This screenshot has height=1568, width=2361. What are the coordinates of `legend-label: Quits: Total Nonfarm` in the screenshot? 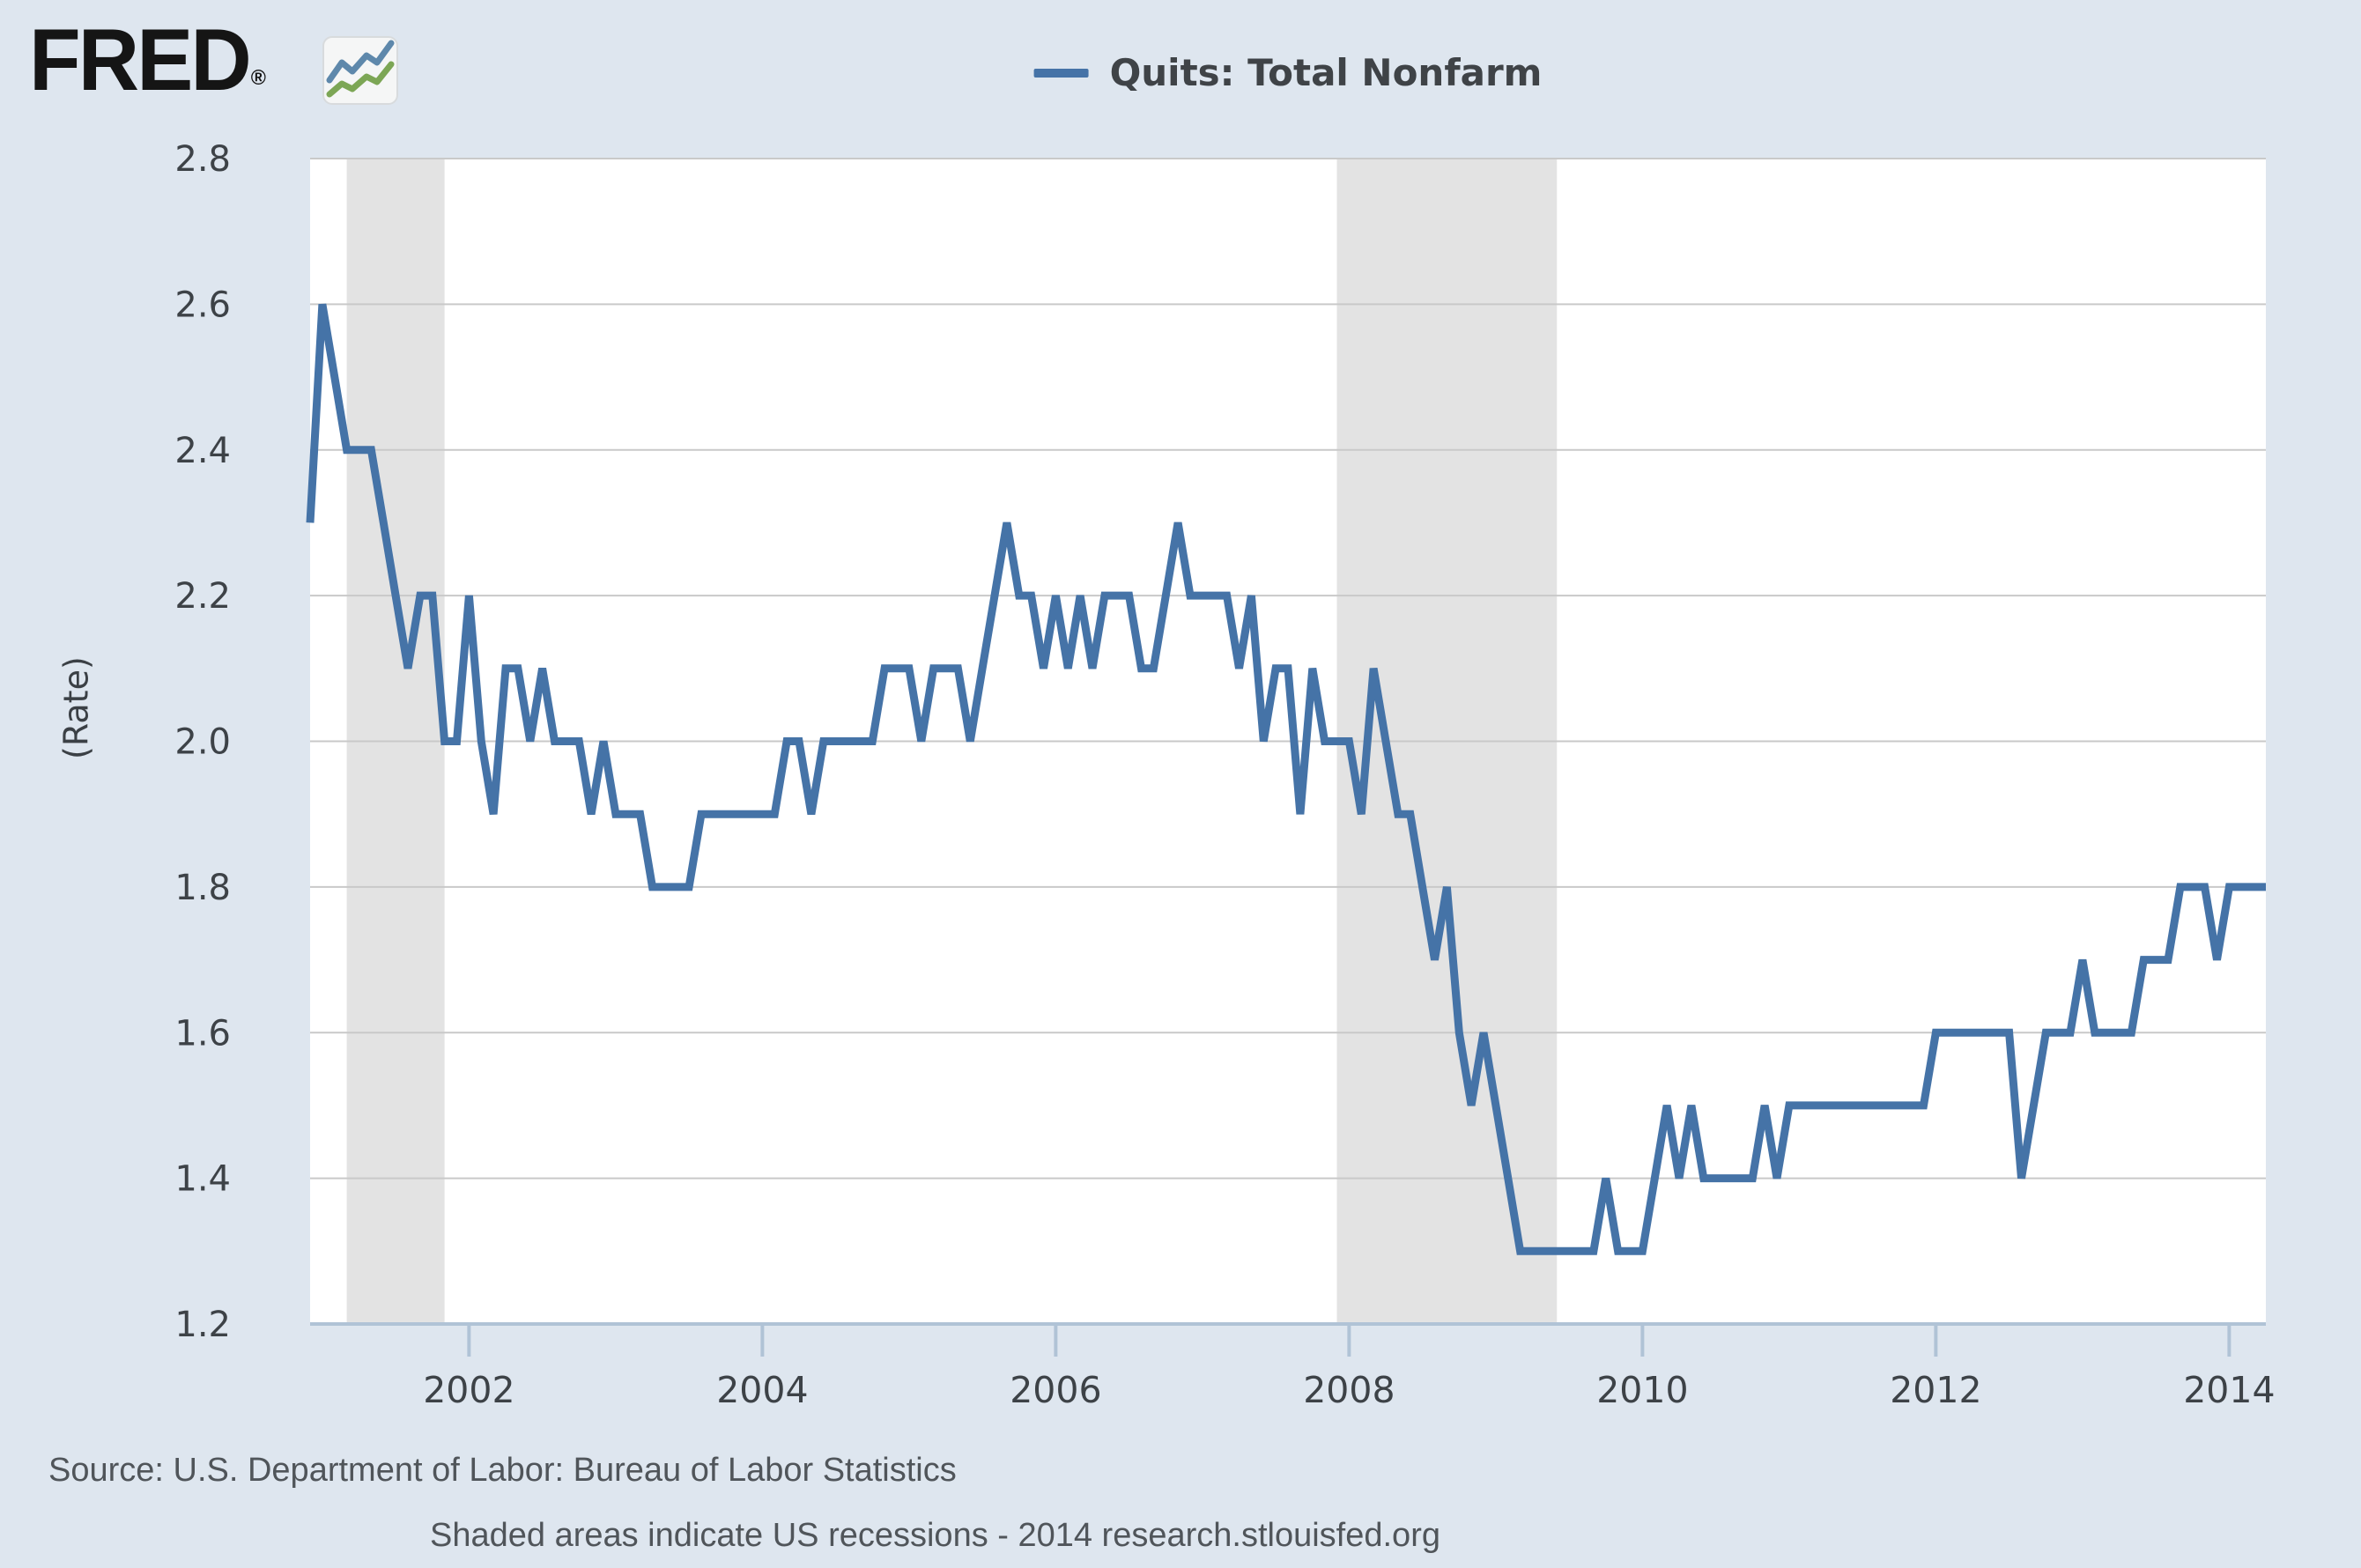 It's located at (1326, 72).